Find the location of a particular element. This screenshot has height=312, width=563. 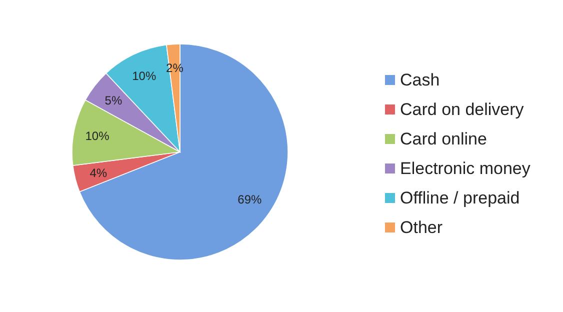

legend-label: Card online is located at coordinates (443, 139).